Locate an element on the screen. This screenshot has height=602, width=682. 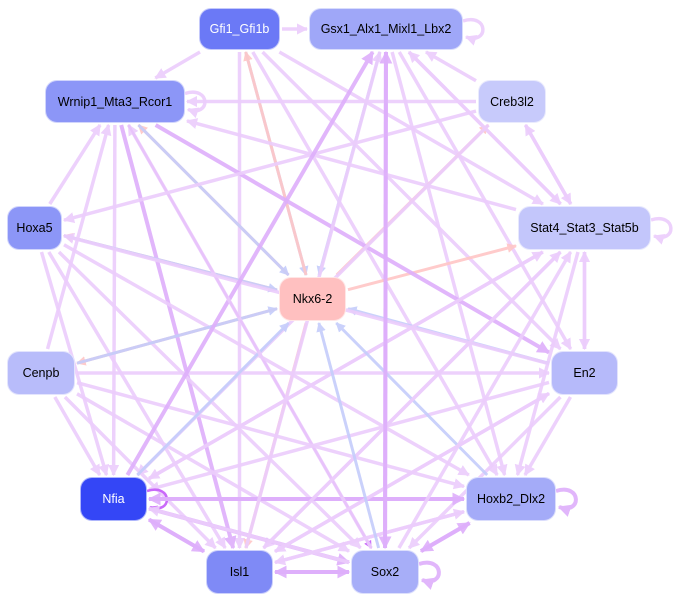
node-isl1: Isl1 is located at coordinates (239, 572).